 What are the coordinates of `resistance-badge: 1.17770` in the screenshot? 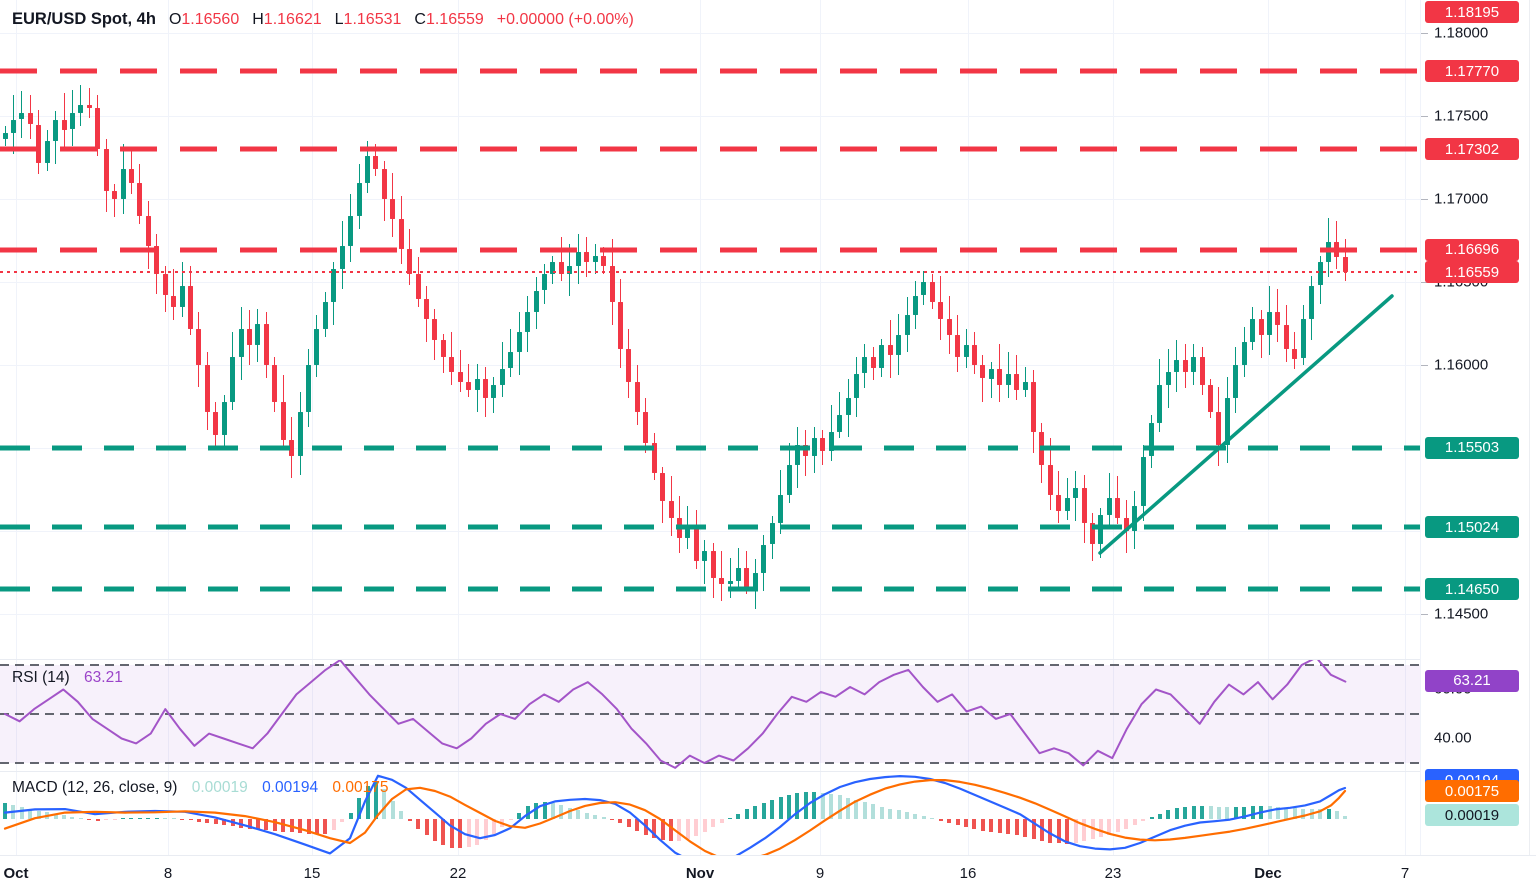 It's located at (1472, 71).